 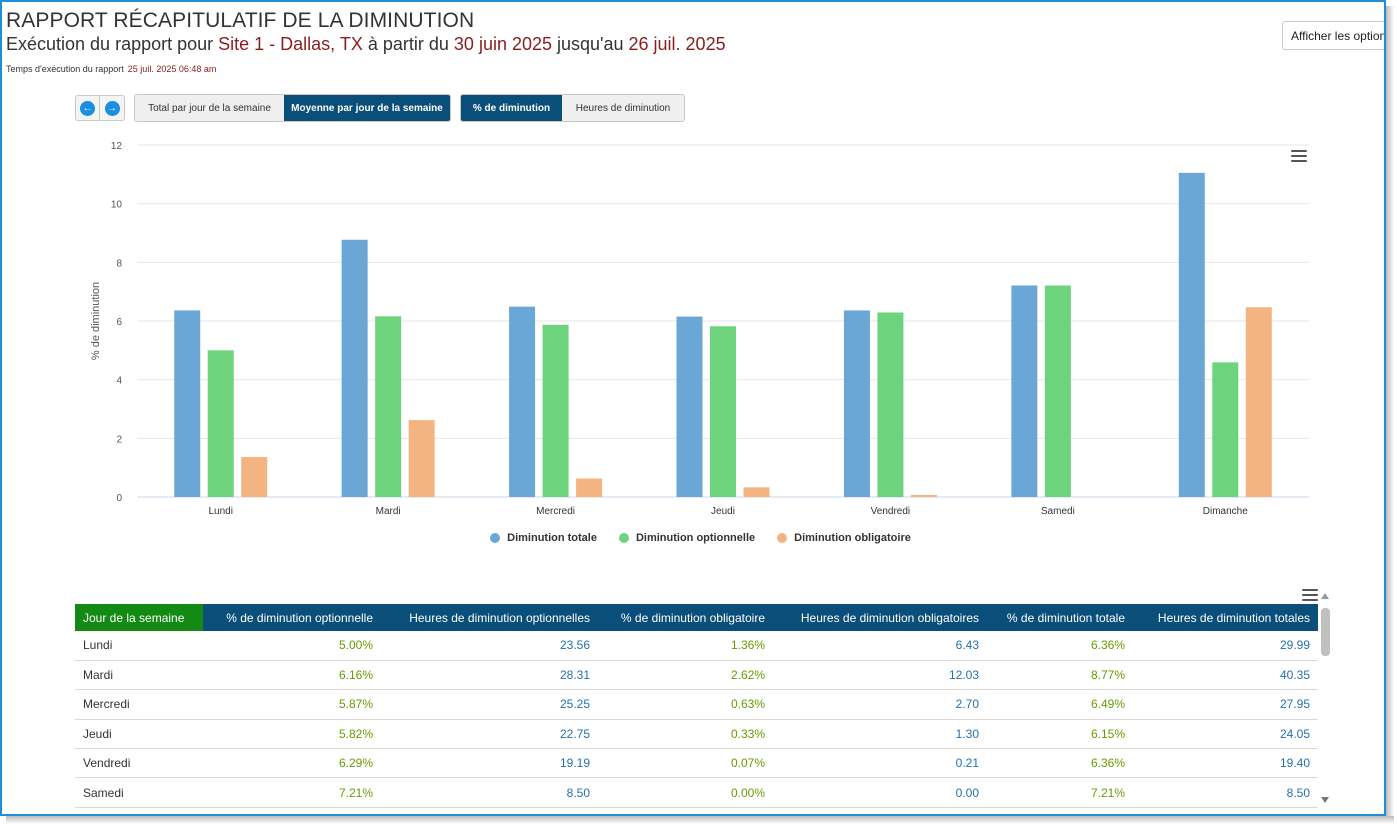 What do you see at coordinates (1060, 646) in the screenshot?
I see `value-cell: 6.36%` at bounding box center [1060, 646].